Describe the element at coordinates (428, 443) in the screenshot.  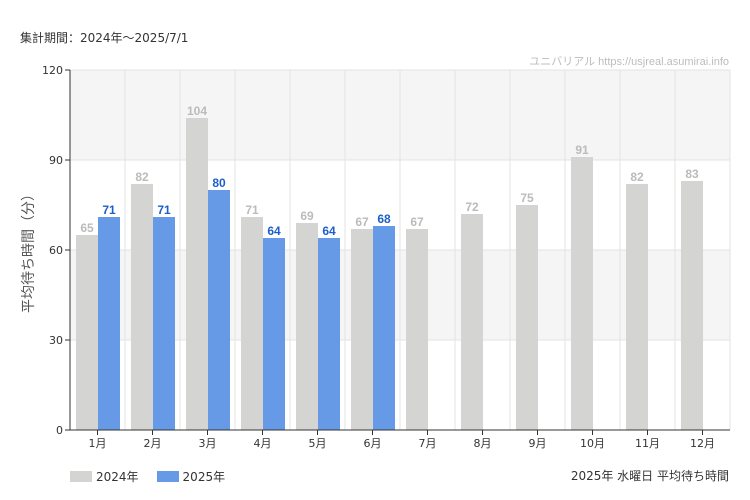
I see `x-tick-label: 7月` at that location.